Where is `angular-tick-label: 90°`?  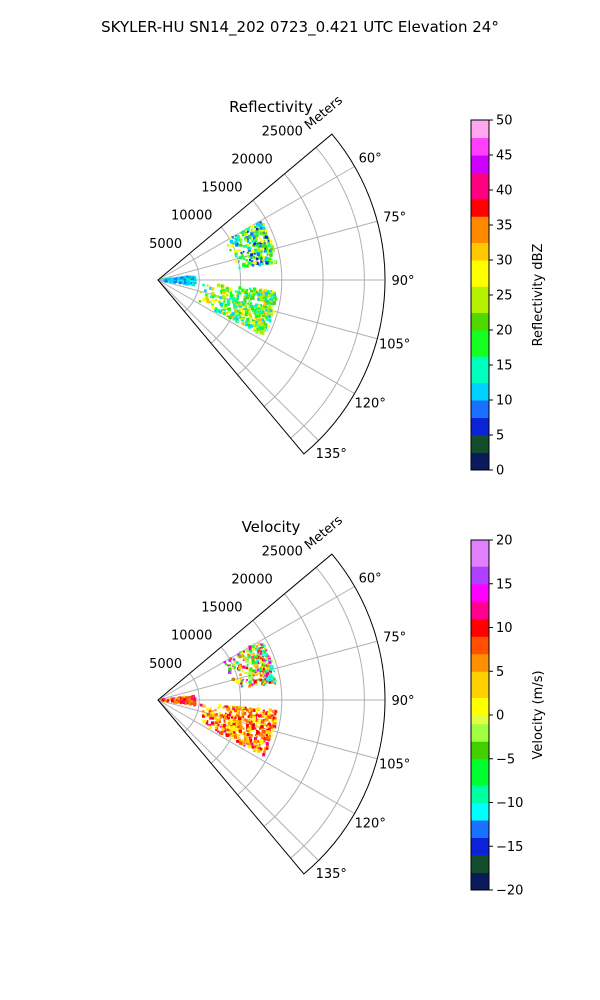 angular-tick-label: 90° is located at coordinates (402, 281).